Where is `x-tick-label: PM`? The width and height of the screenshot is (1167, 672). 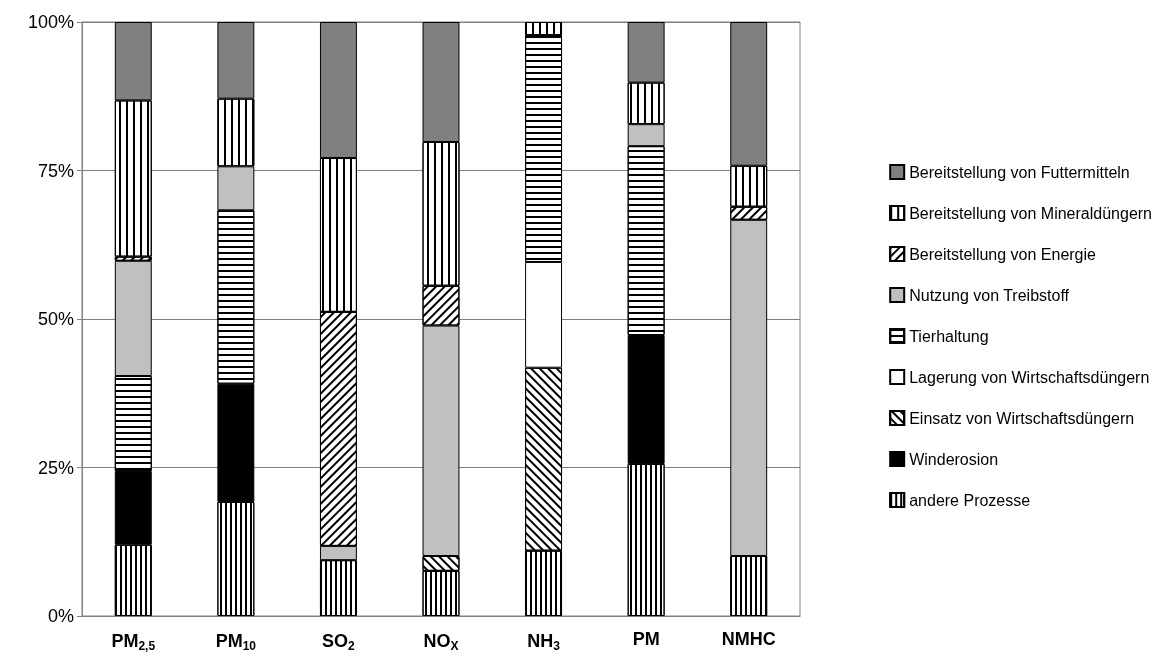
x-tick-label: PM is located at coordinates (646, 639).